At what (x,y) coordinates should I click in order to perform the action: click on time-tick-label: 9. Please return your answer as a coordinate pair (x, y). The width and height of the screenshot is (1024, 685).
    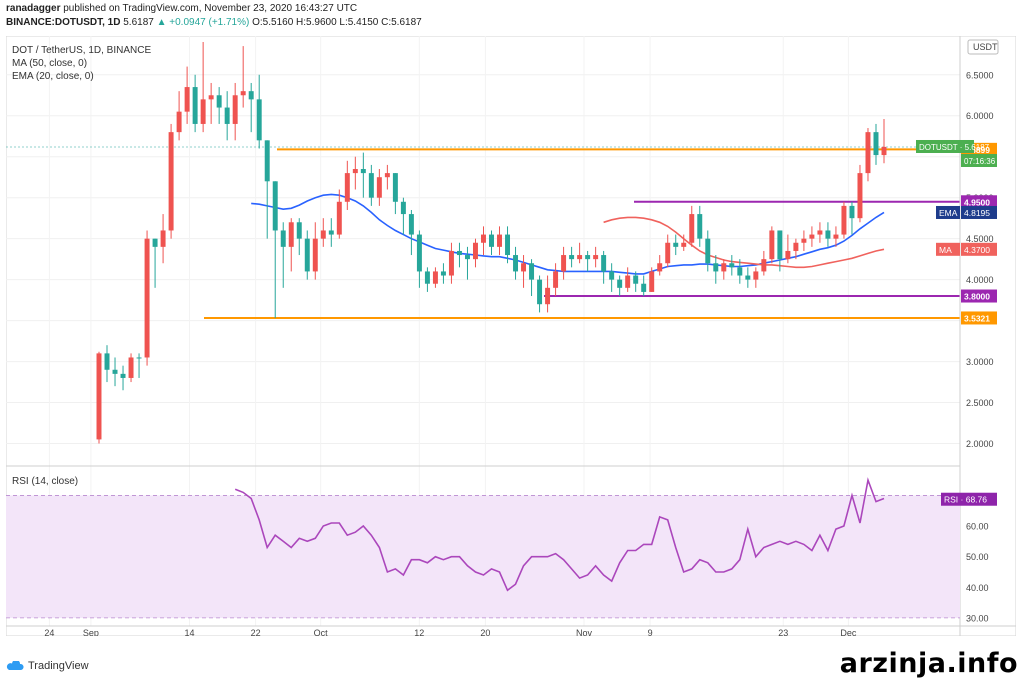
    Looking at the image, I should click on (650, 632).